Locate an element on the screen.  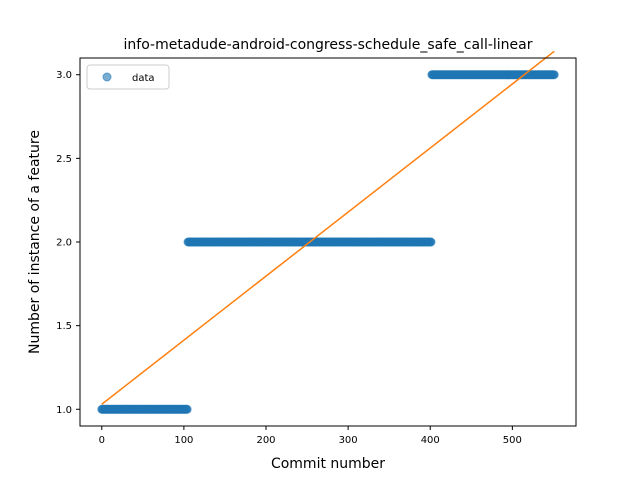
y-tick-label: 1.0 is located at coordinates (64, 410).